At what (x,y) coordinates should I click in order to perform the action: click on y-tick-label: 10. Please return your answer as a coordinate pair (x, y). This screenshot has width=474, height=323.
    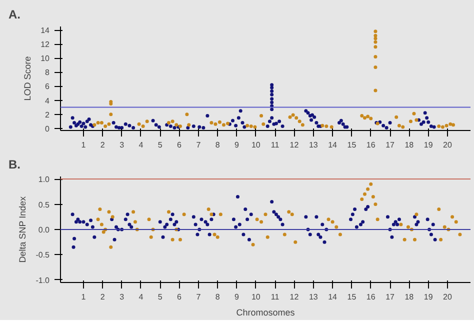
    Looking at the image, I should click on (45, 59).